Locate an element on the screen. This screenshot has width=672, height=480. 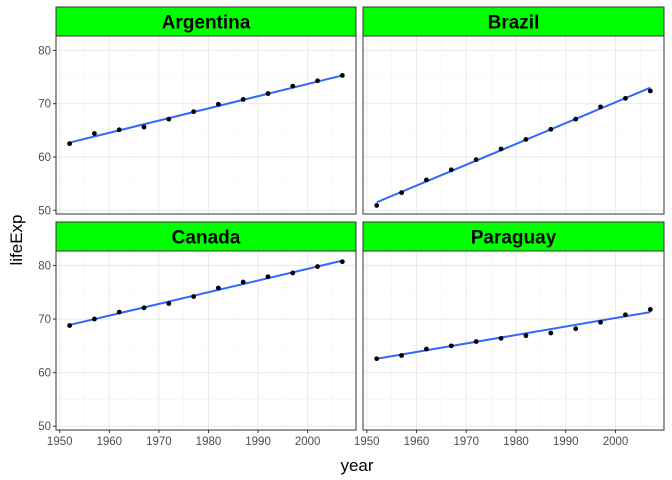
facet-strip-label: Paraguay is located at coordinates (514, 238).